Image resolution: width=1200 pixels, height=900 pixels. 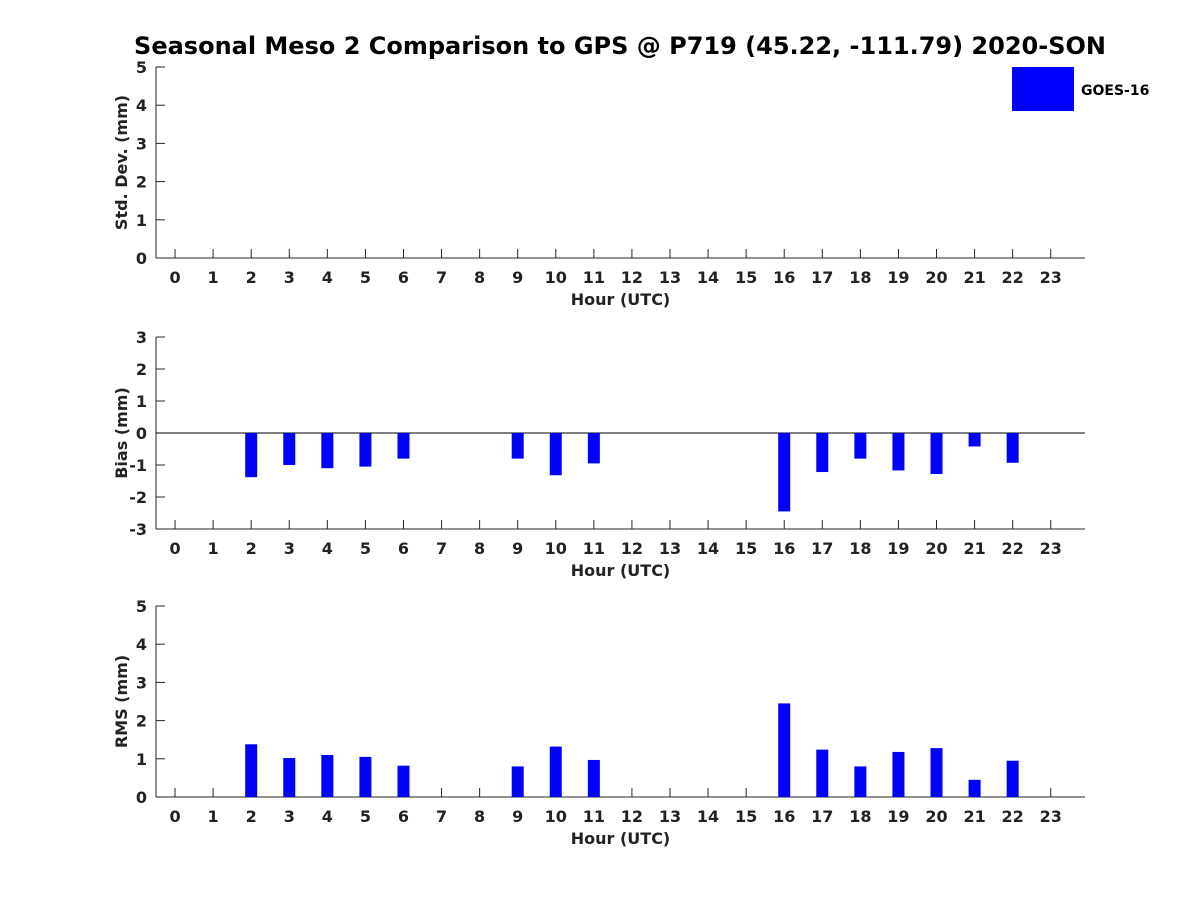 I want to click on x-tick-label: 20, so click(x=936, y=816).